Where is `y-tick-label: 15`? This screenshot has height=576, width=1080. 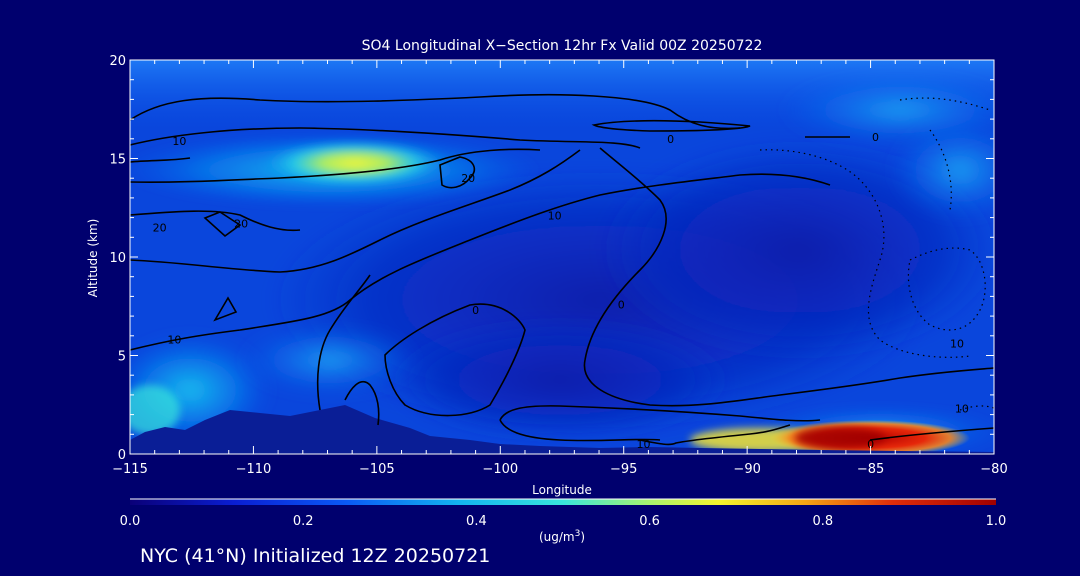
y-tick-label: 15 is located at coordinates (117, 160).